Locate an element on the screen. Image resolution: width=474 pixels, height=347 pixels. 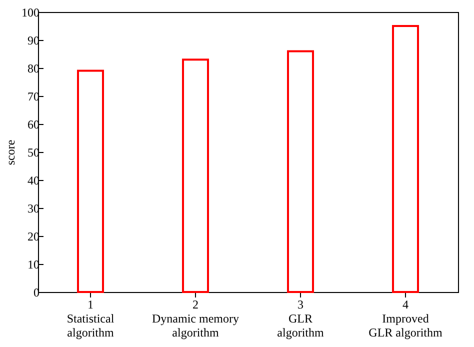
x-tick-label: 2 Dynamic memory algorithm is located at coordinates (195, 319).